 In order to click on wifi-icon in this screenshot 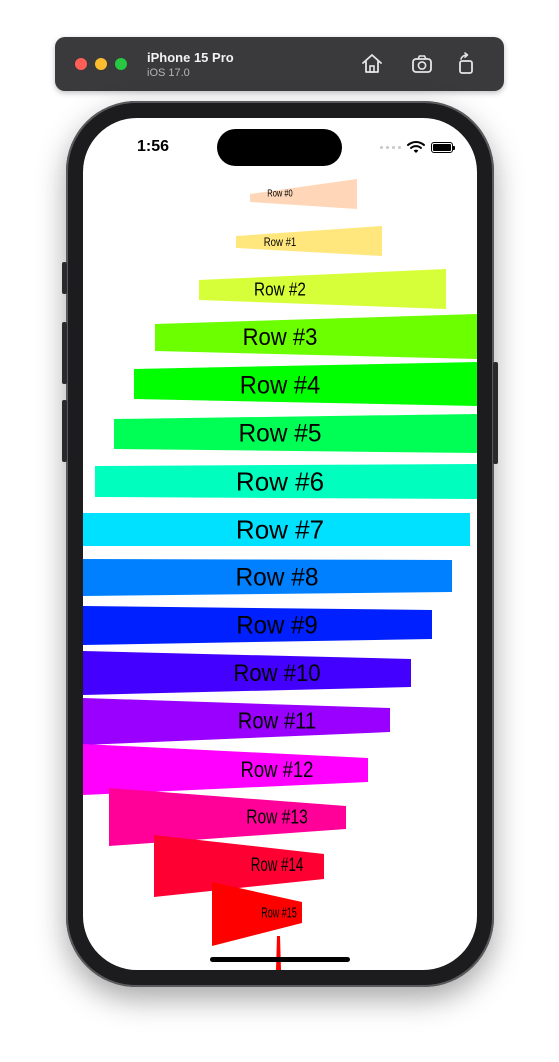, I will do `click(416, 147)`.